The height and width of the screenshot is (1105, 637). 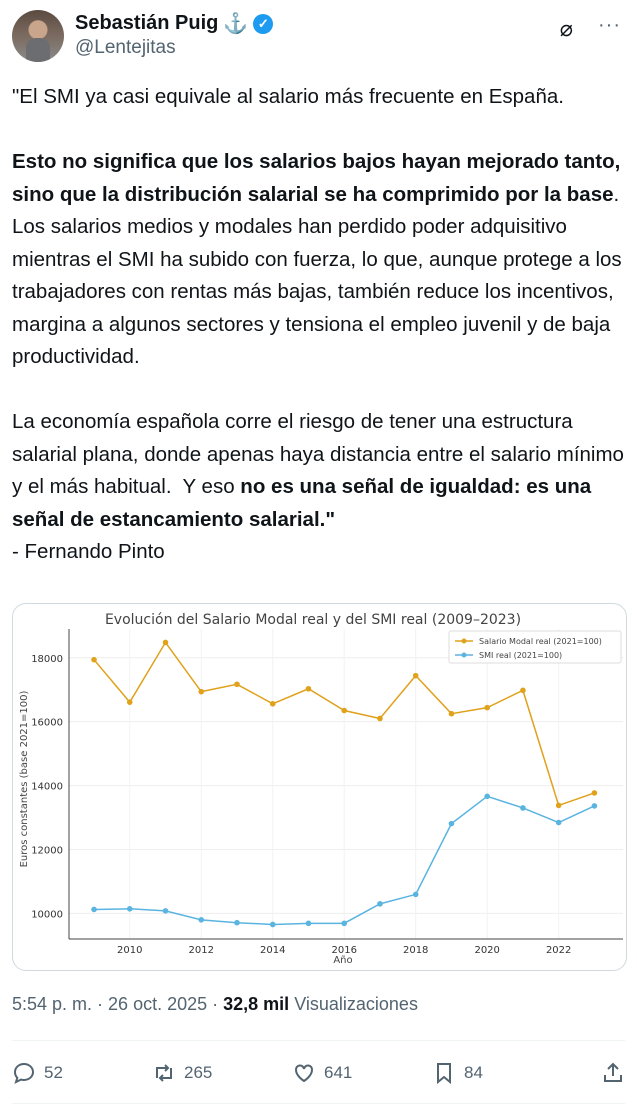 What do you see at coordinates (236, 24) in the screenshot?
I see `anchor-emoji: ⚓` at bounding box center [236, 24].